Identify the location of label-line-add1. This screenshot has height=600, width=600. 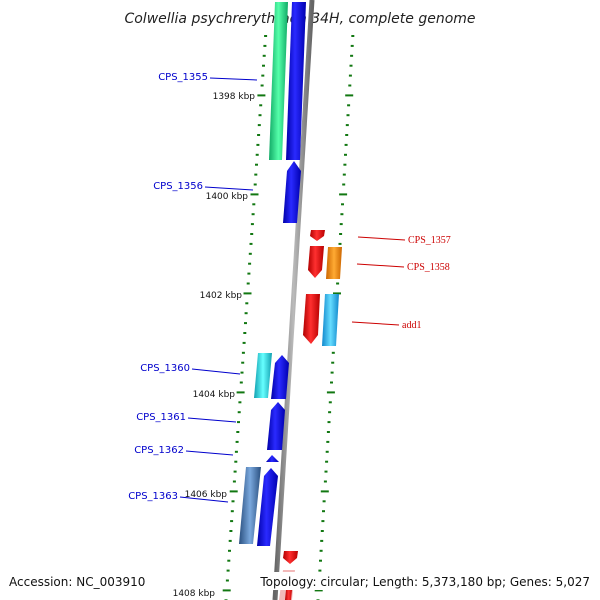
(375, 323).